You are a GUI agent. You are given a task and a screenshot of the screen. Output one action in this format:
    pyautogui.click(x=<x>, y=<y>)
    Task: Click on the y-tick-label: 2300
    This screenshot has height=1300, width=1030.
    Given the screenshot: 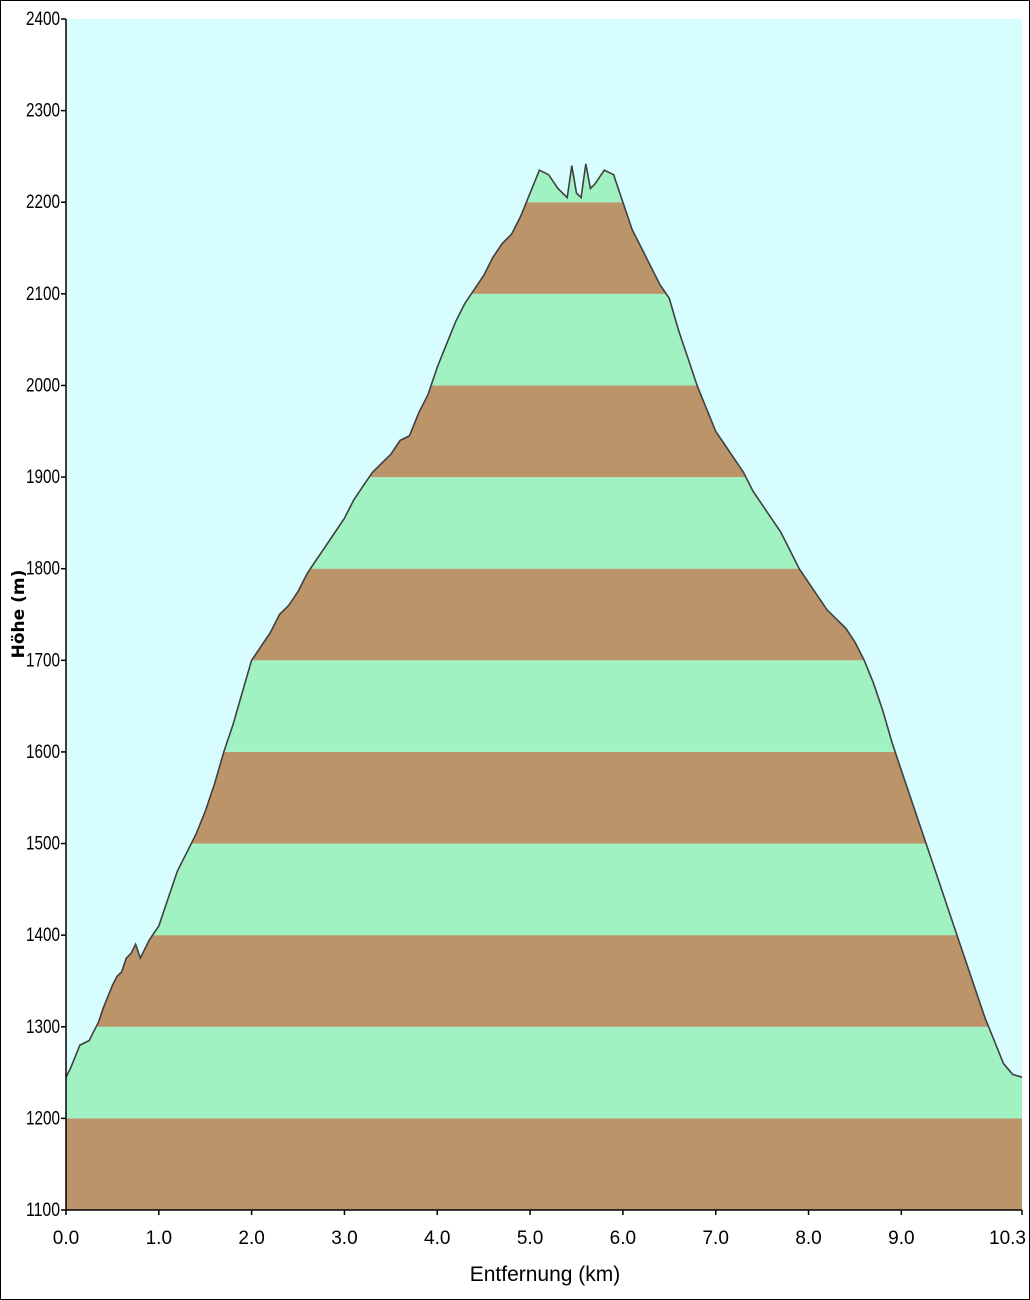 What is the action you would take?
    pyautogui.click(x=43, y=111)
    